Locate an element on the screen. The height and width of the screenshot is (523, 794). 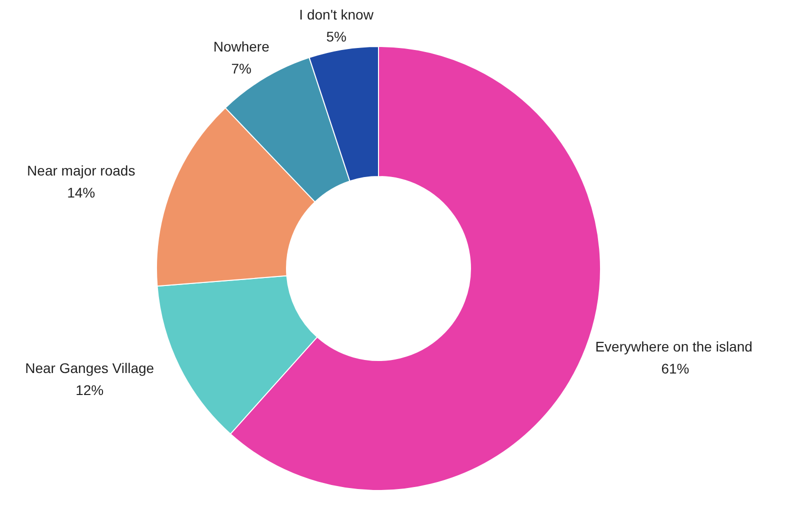
slice-label: I don't know is located at coordinates (336, 14).